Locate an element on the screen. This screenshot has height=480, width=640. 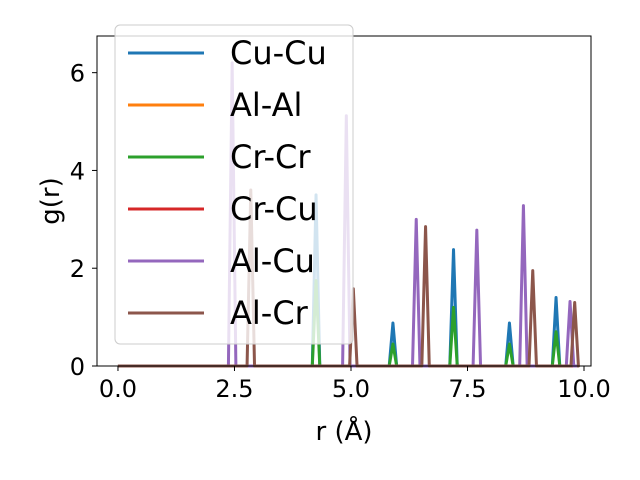
legend-label: Cu-Cu is located at coordinates (278, 53).